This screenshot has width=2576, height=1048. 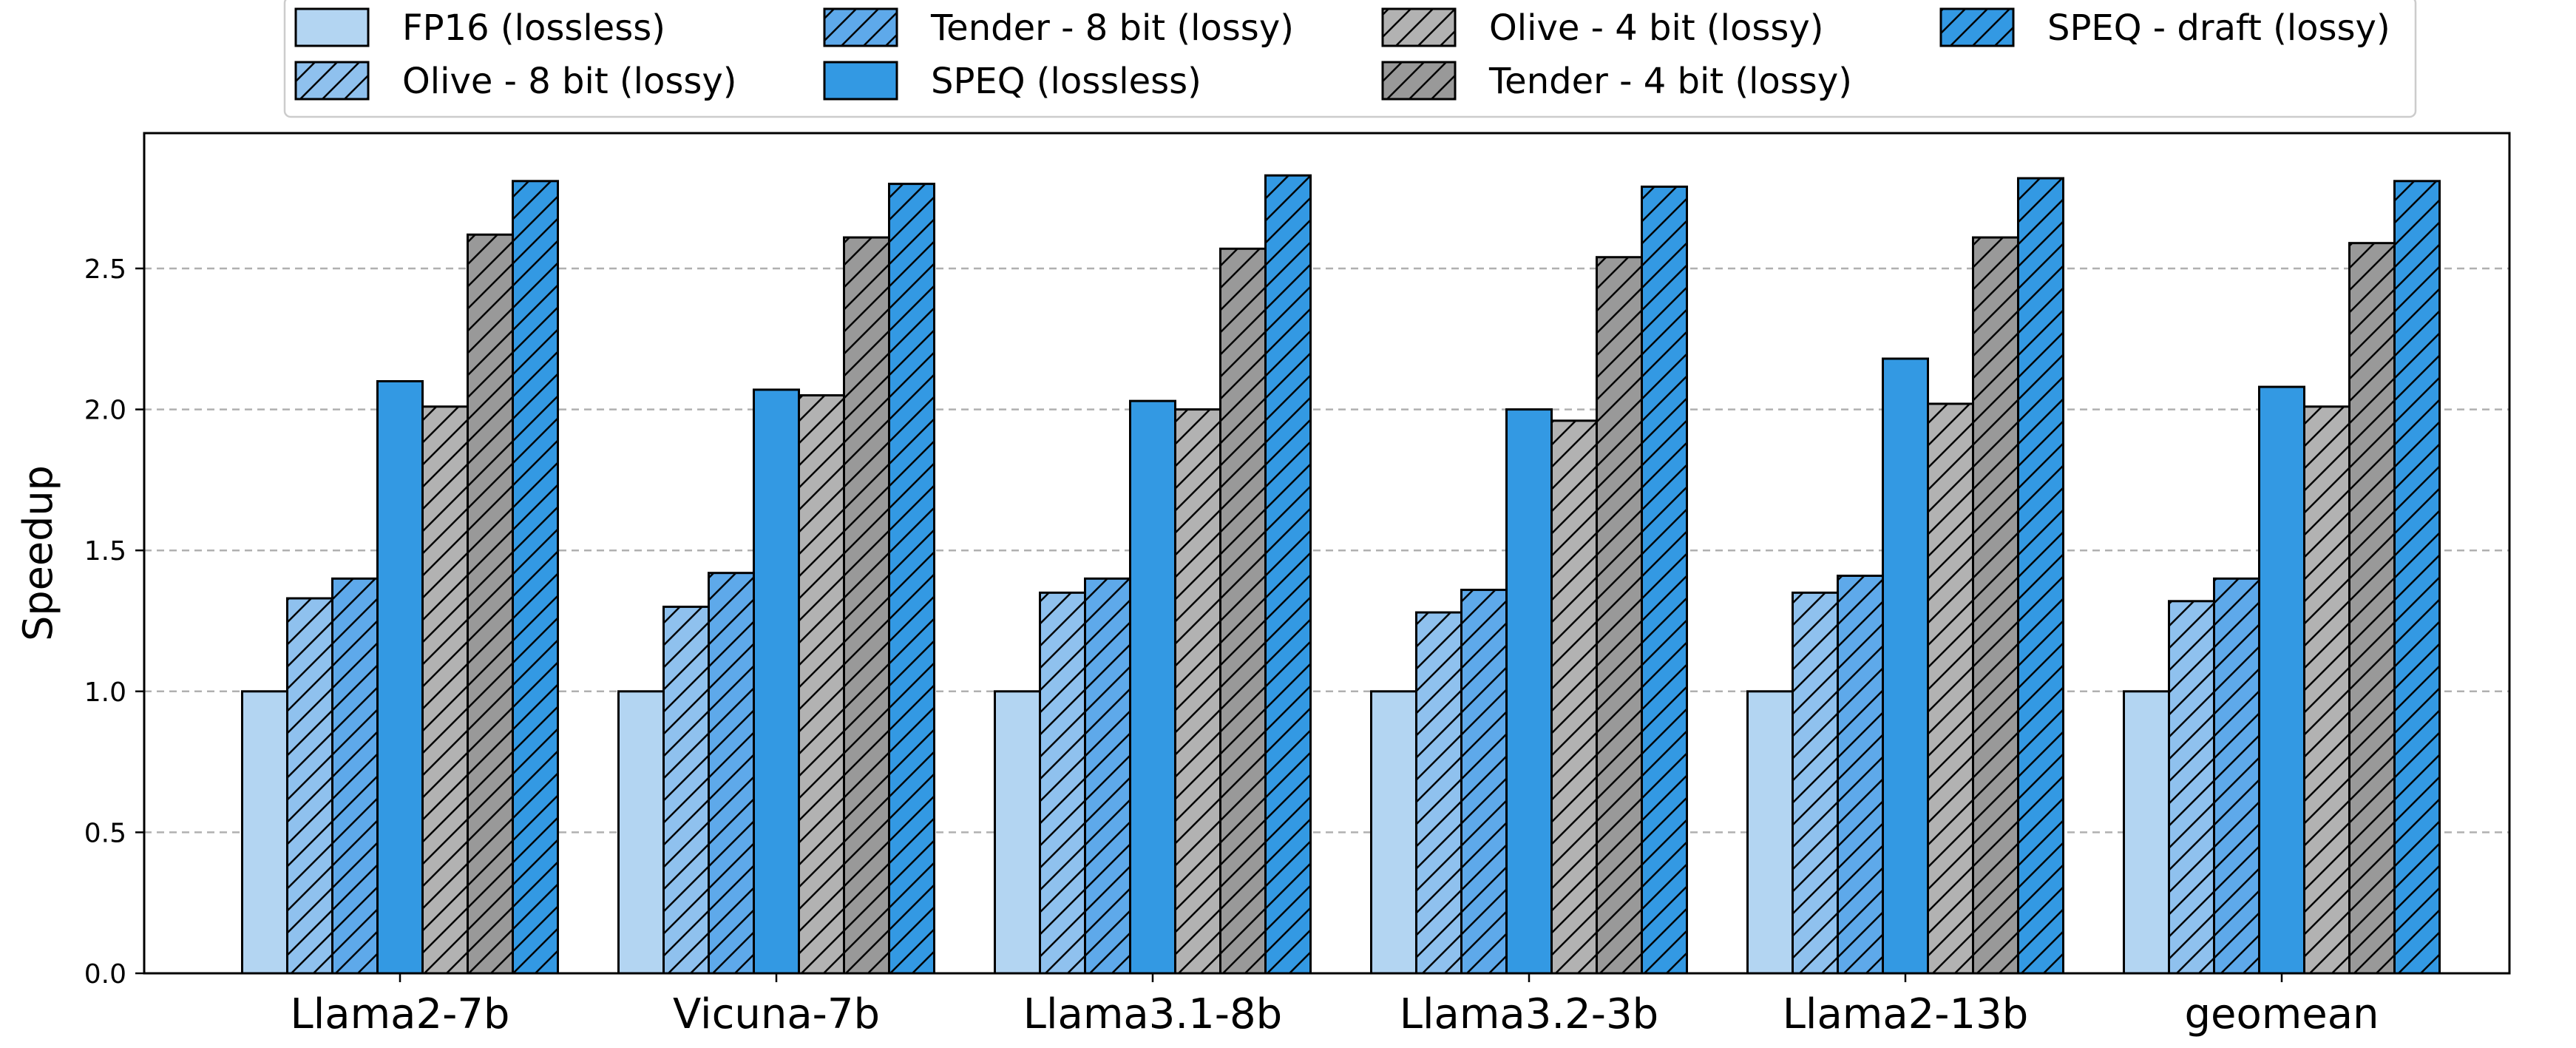 What do you see at coordinates (105, 692) in the screenshot?
I see `y-tick-label: 1.0` at bounding box center [105, 692].